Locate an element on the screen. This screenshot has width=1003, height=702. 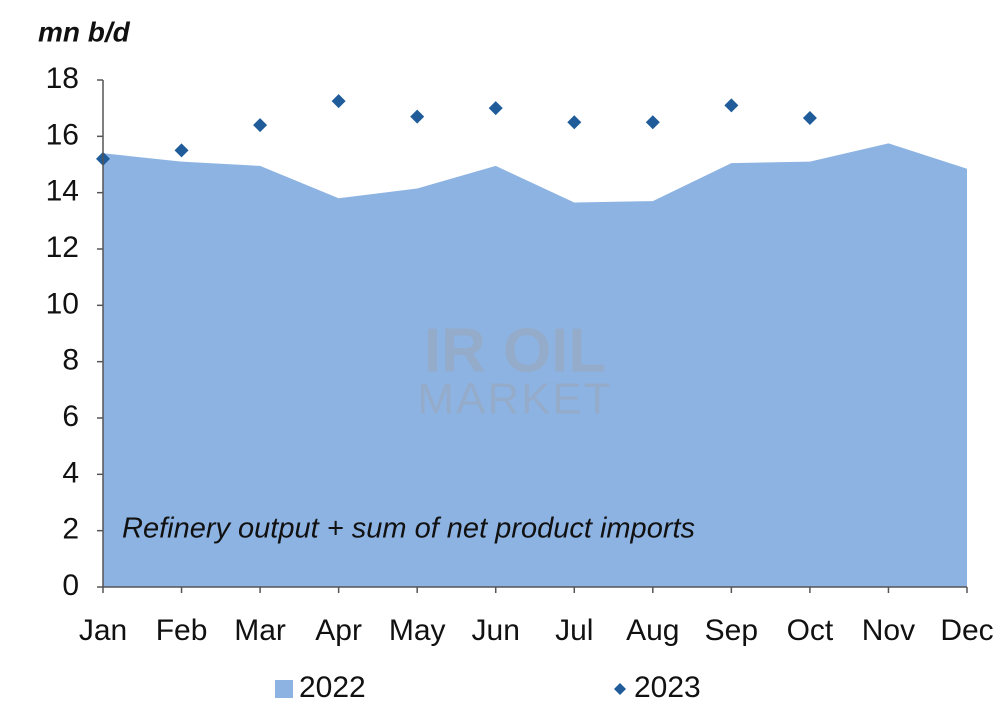
x-tick-label: Jul is located at coordinates (574, 630).